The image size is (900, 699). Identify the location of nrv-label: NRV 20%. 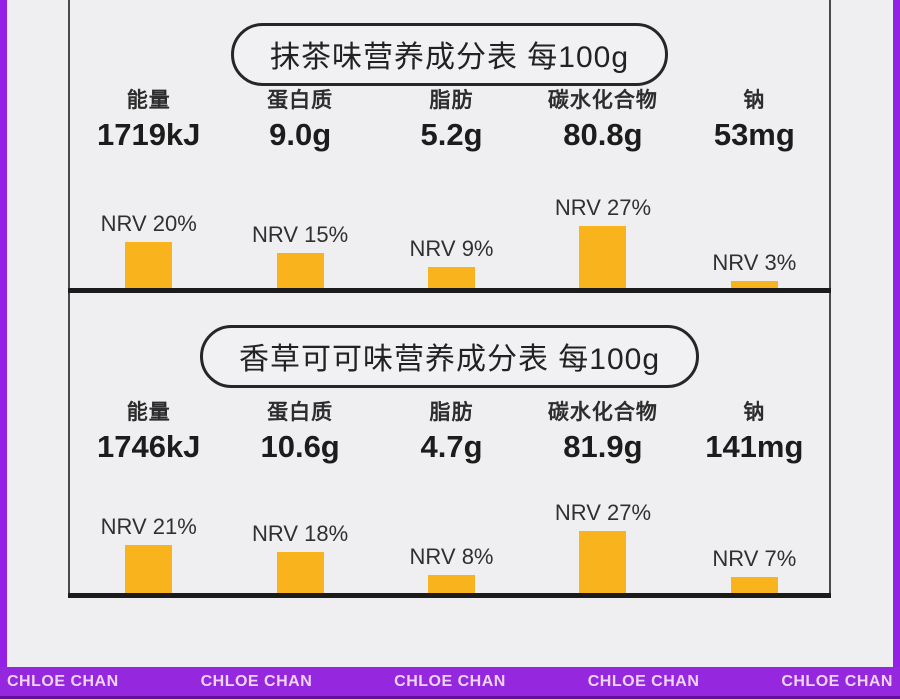
(148, 223).